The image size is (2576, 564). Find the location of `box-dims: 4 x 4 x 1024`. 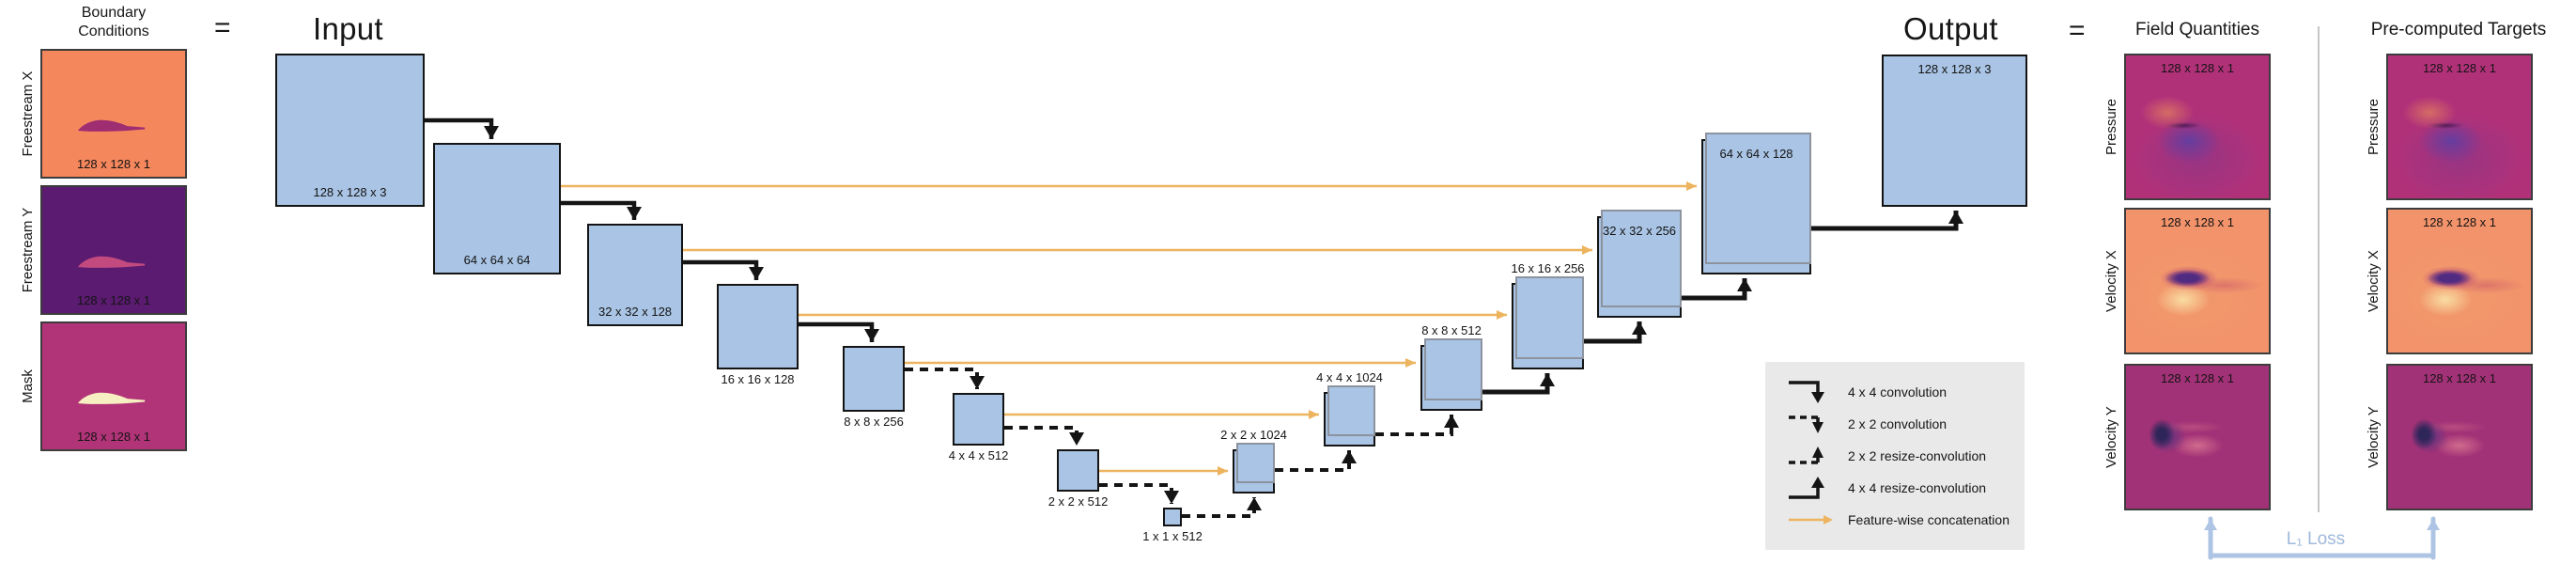

box-dims: 4 x 4 x 1024 is located at coordinates (1350, 377).